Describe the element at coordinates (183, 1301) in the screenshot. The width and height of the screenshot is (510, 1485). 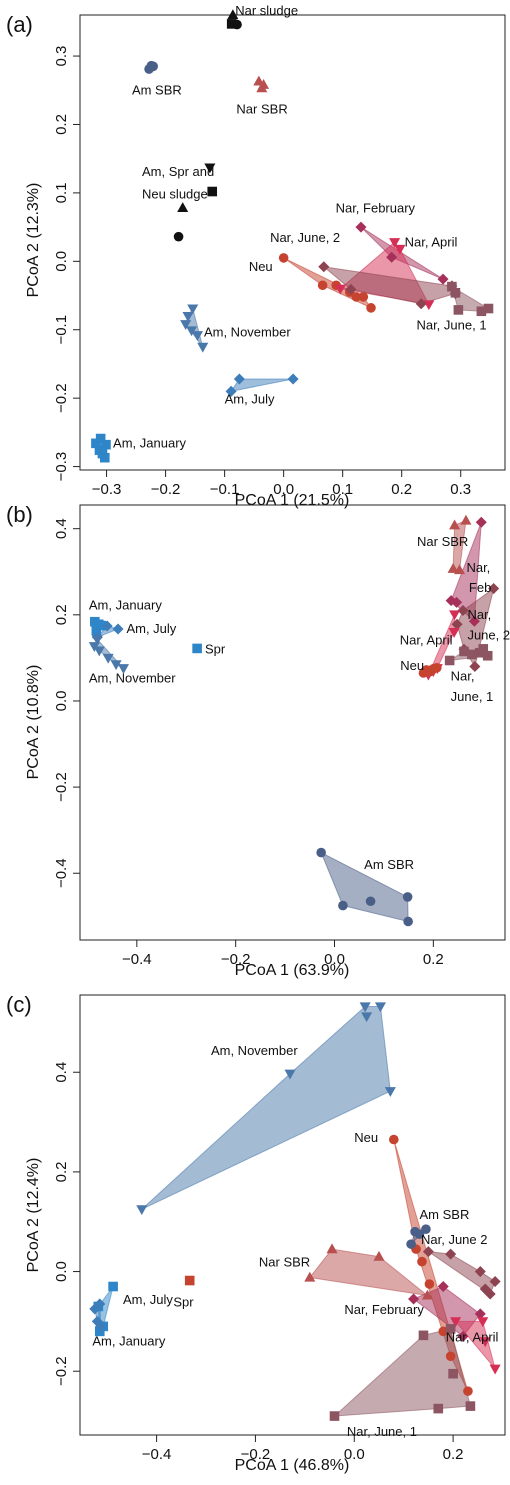
I see `group-label: Spr` at that location.